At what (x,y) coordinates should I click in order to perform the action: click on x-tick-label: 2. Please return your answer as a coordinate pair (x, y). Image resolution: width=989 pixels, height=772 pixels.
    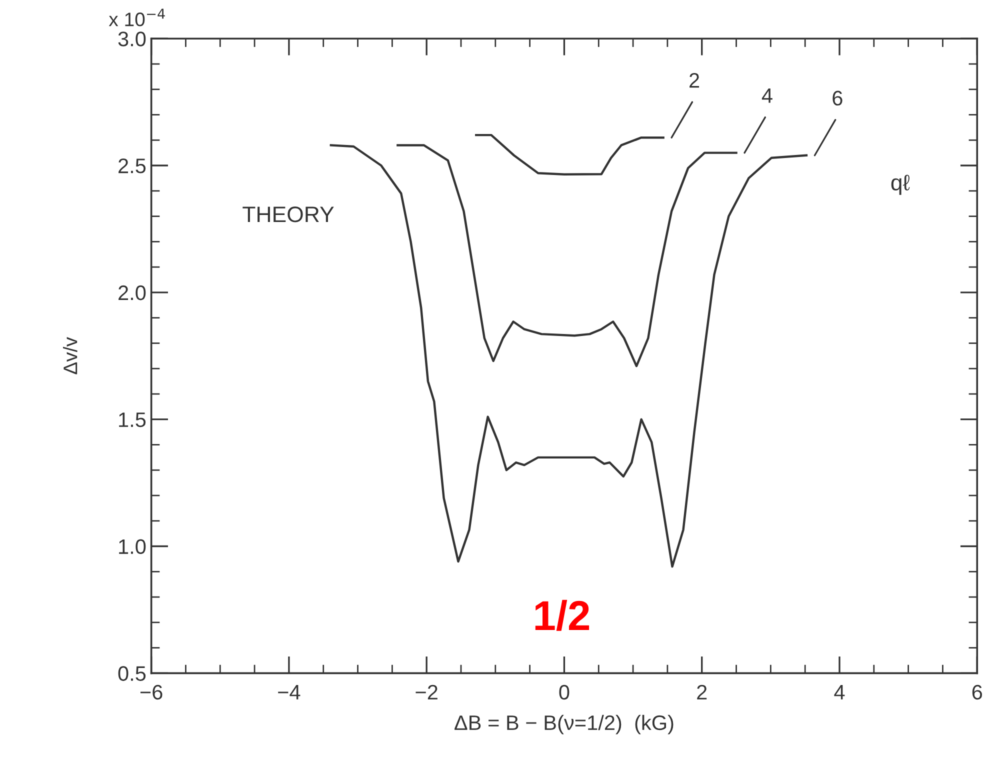
    Looking at the image, I should click on (702, 692).